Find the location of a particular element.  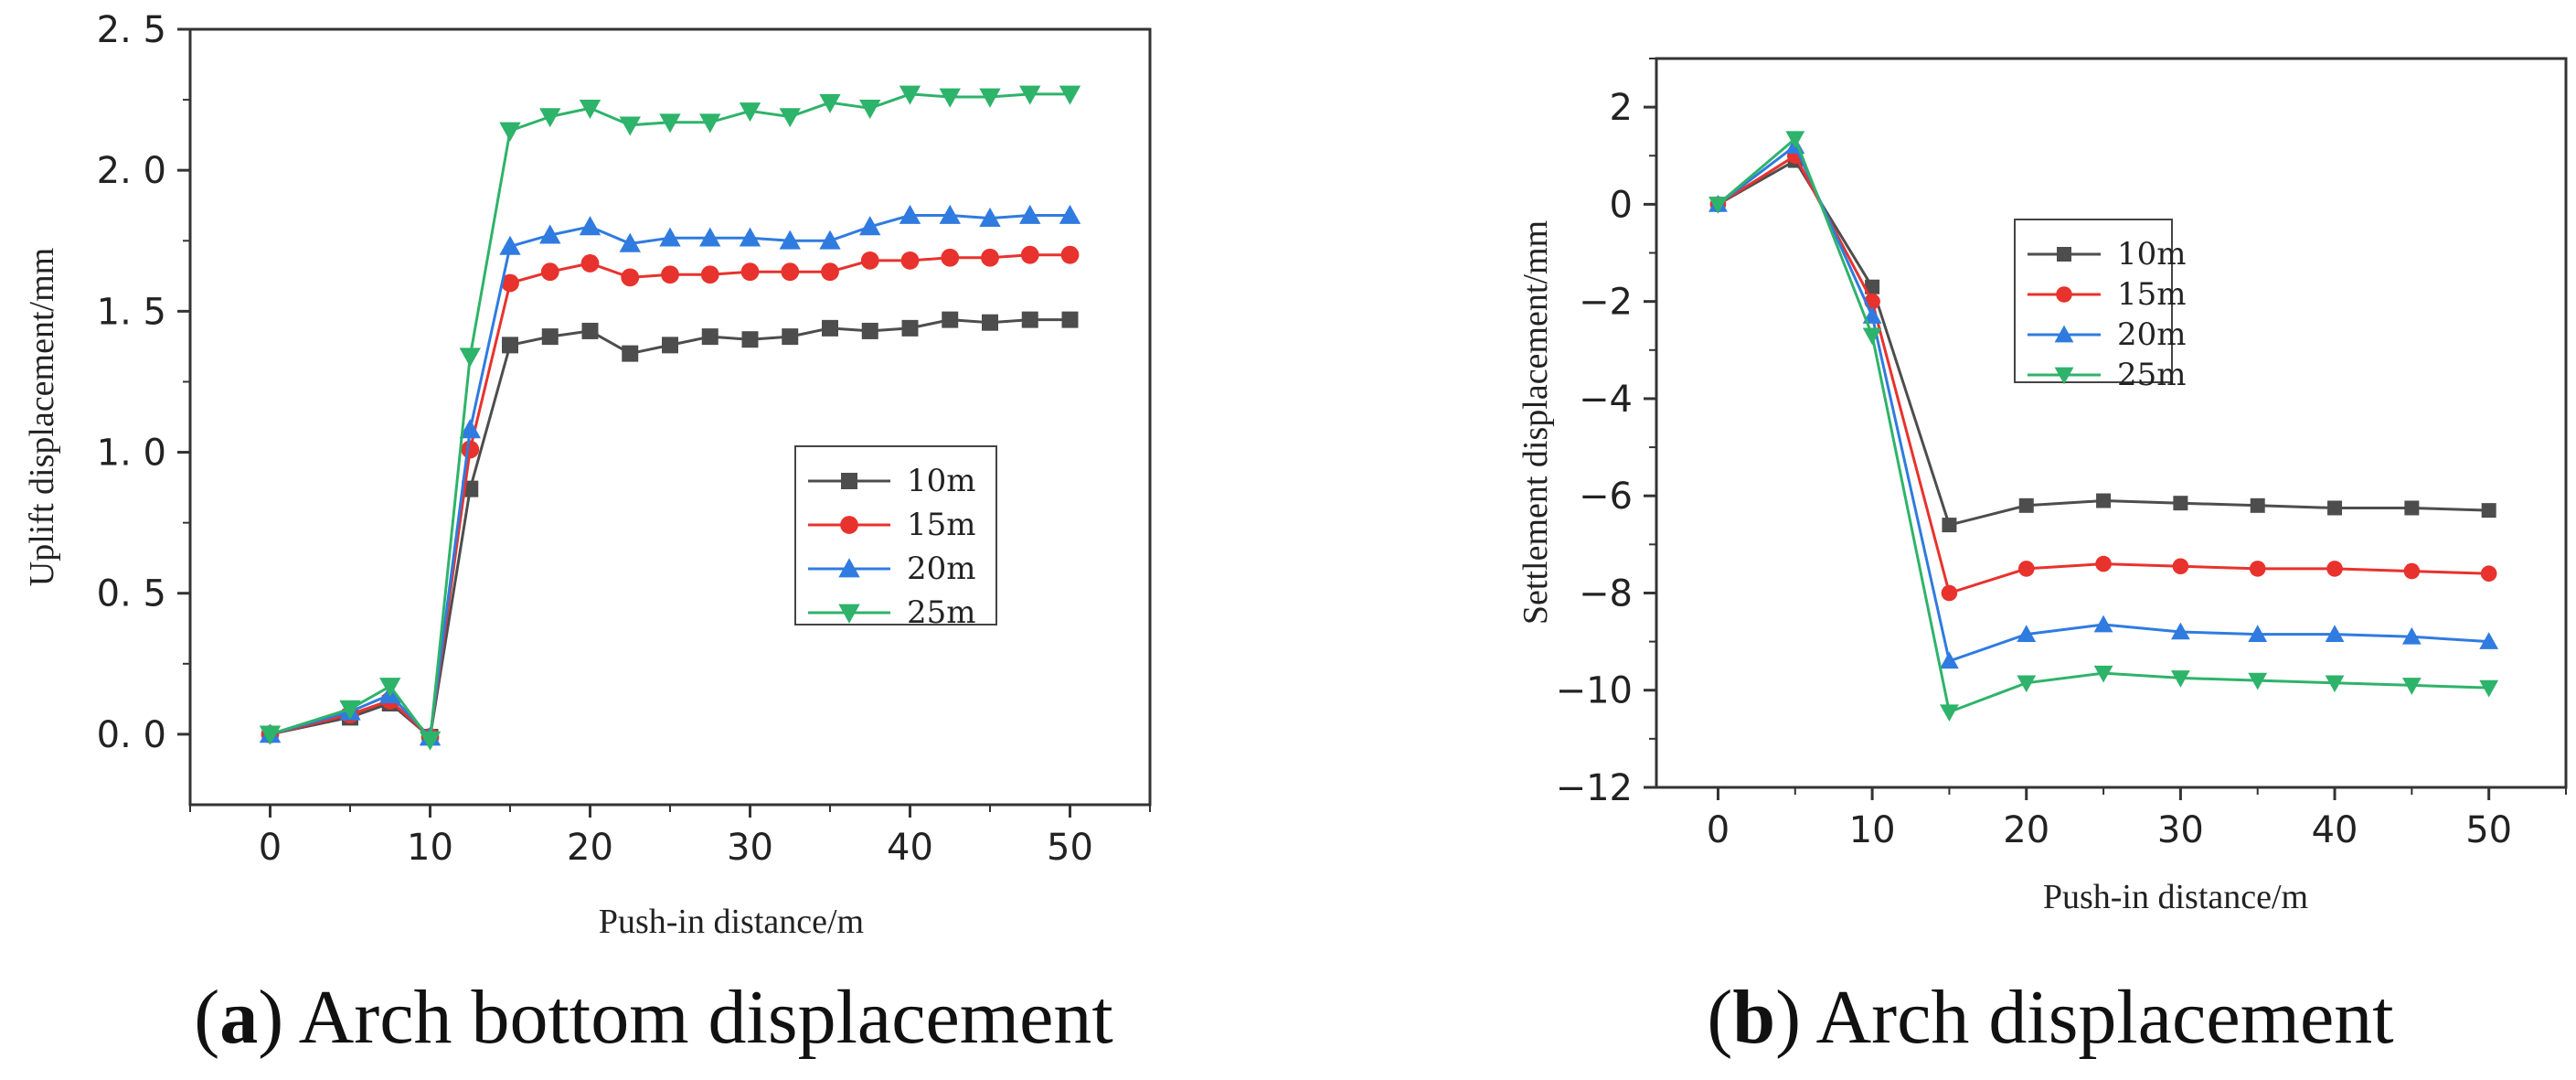

panel-b-caption: (b) Arch displacement is located at coordinates (2050, 1017).